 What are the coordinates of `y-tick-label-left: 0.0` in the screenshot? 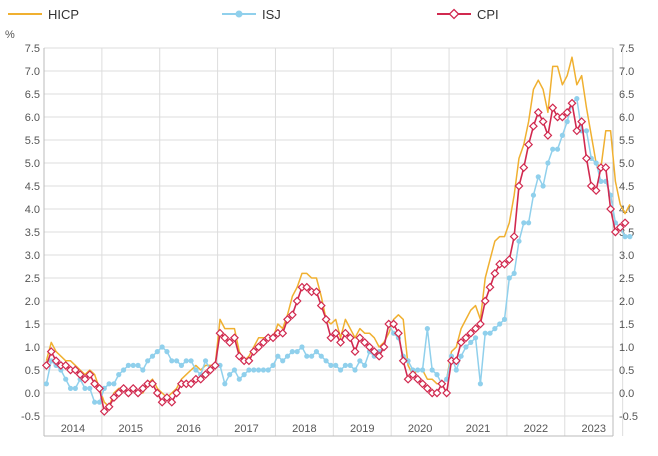 It's located at (32, 394).